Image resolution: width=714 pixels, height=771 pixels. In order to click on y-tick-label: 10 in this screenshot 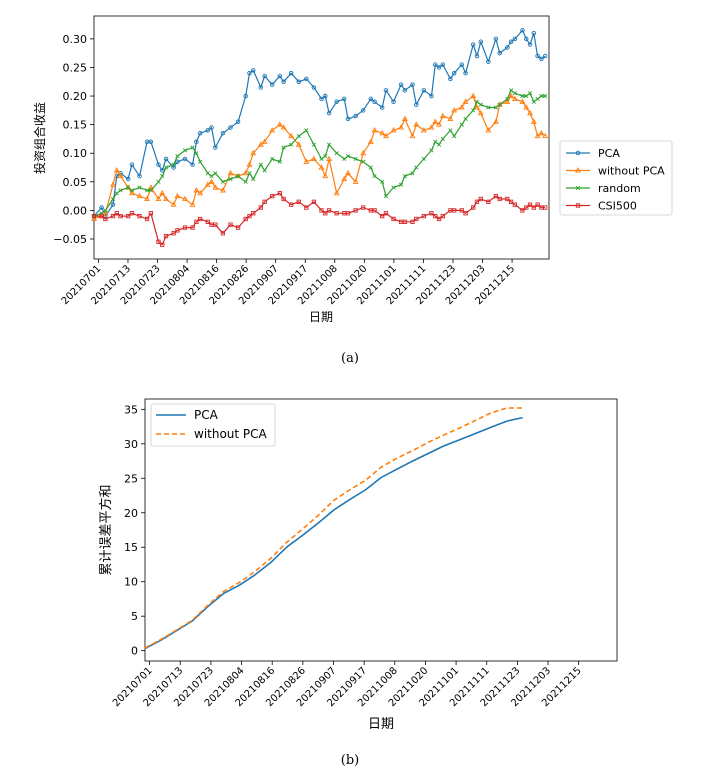, I will do `click(131, 582)`.